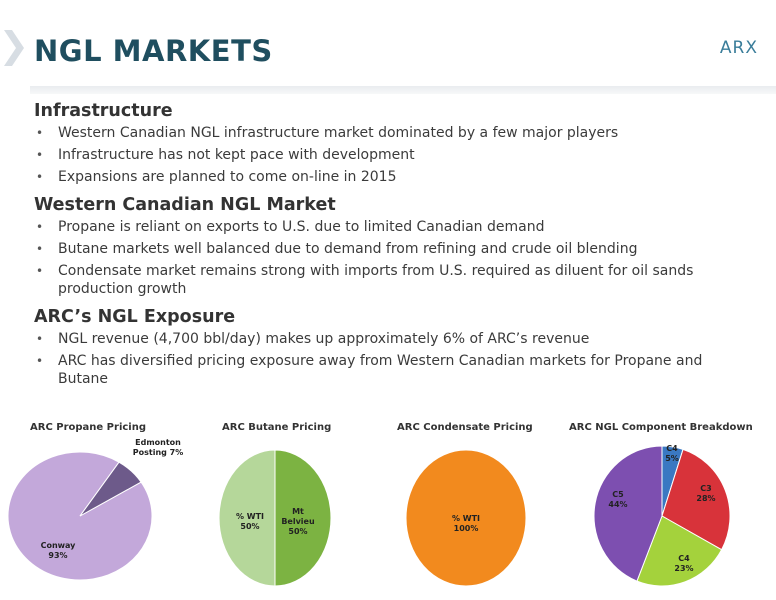  I want to click on header-divider, so click(403, 90).